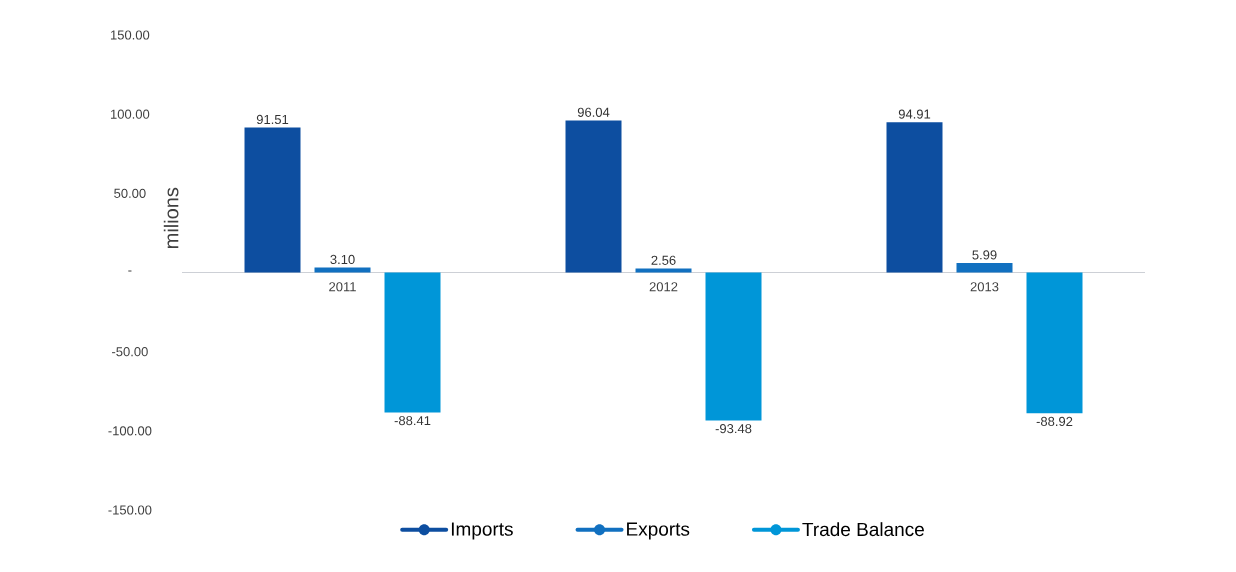 The height and width of the screenshot is (572, 1236). Describe the element at coordinates (342, 259) in the screenshot. I see `data-label: 3.10` at that location.